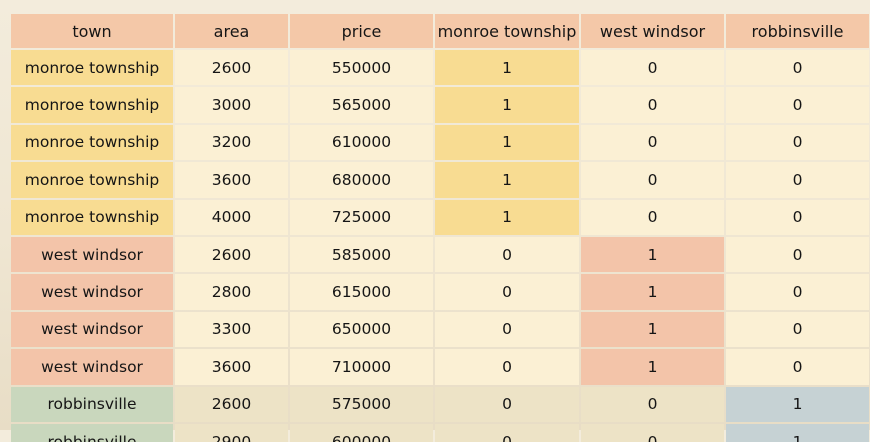  I want to click on area-cell: 2900, so click(231, 432).